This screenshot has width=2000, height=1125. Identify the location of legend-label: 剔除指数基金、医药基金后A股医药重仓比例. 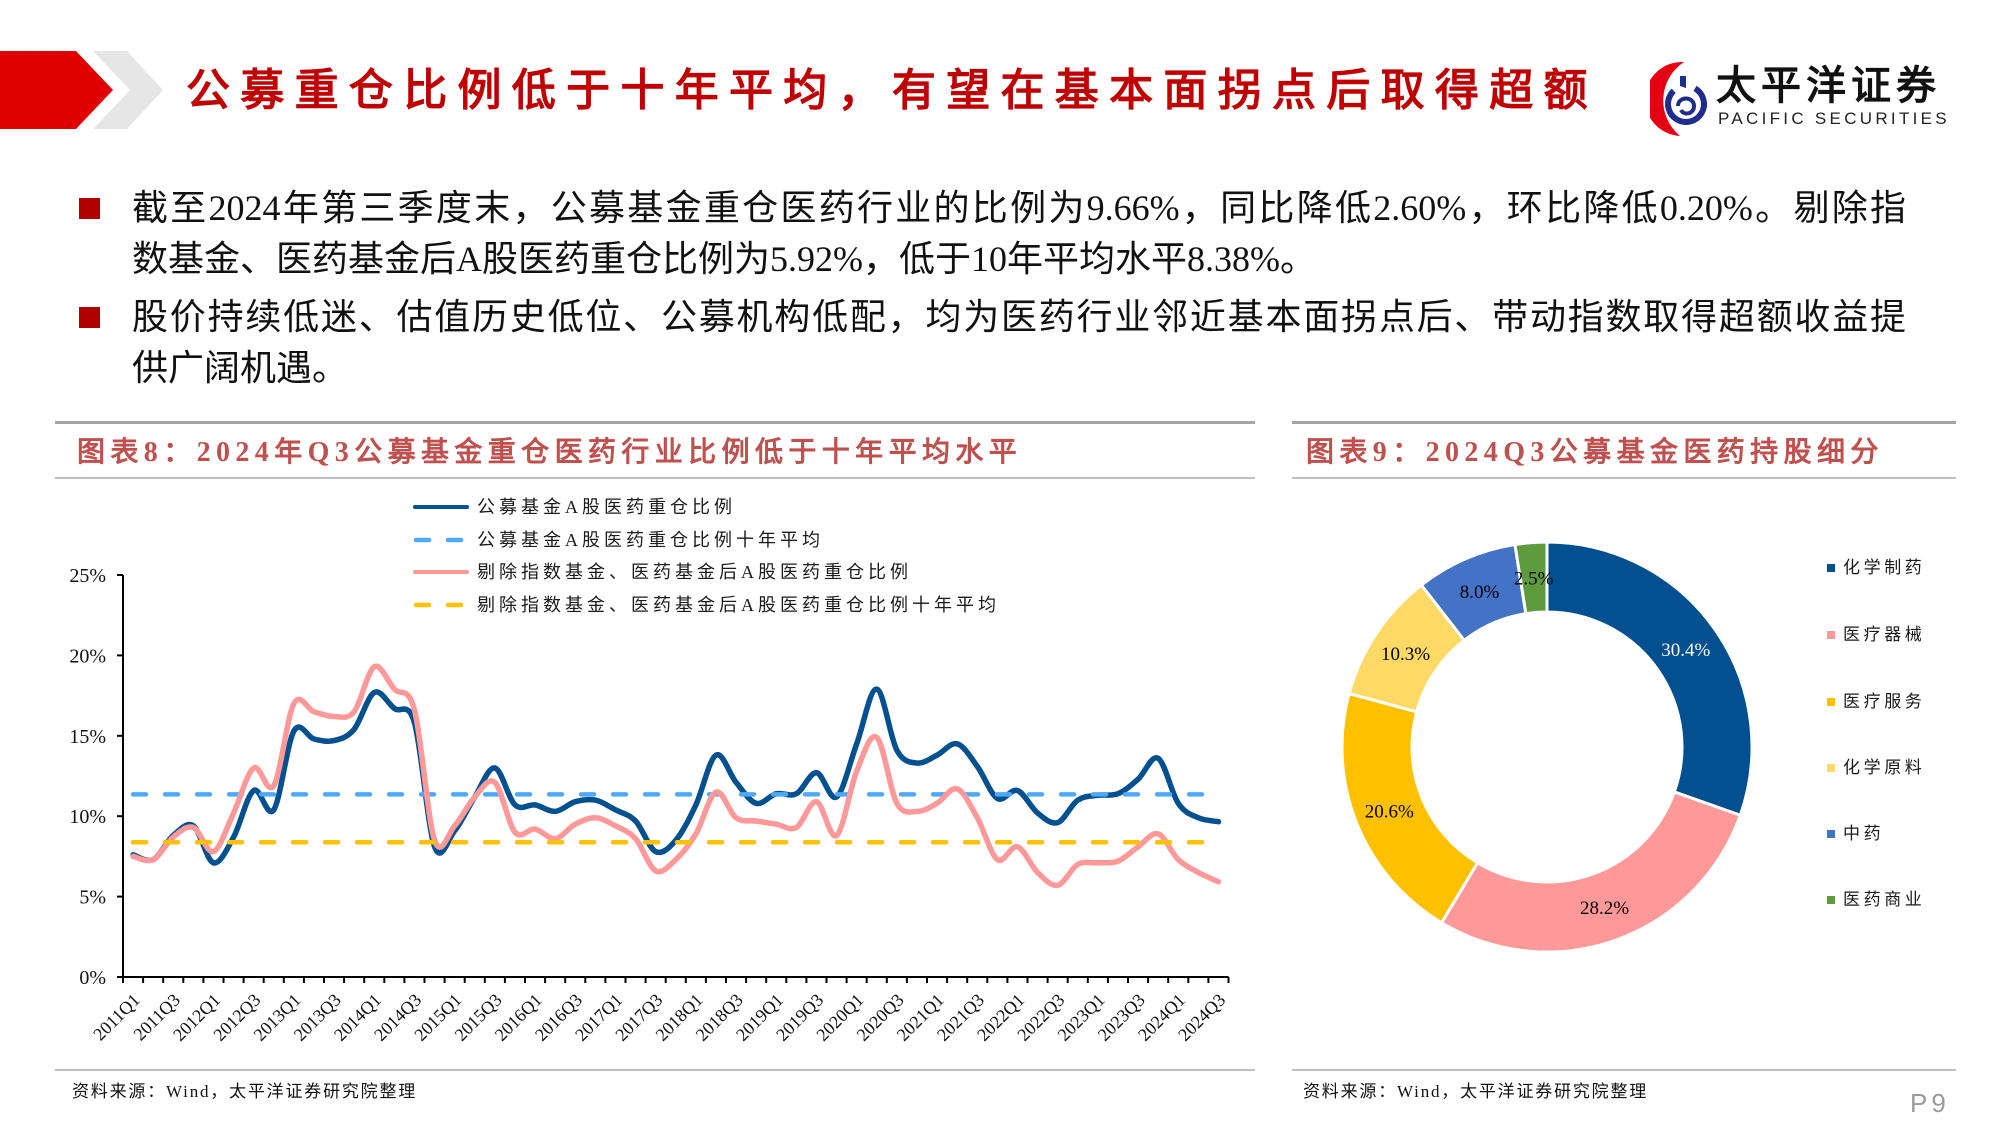
(694, 572).